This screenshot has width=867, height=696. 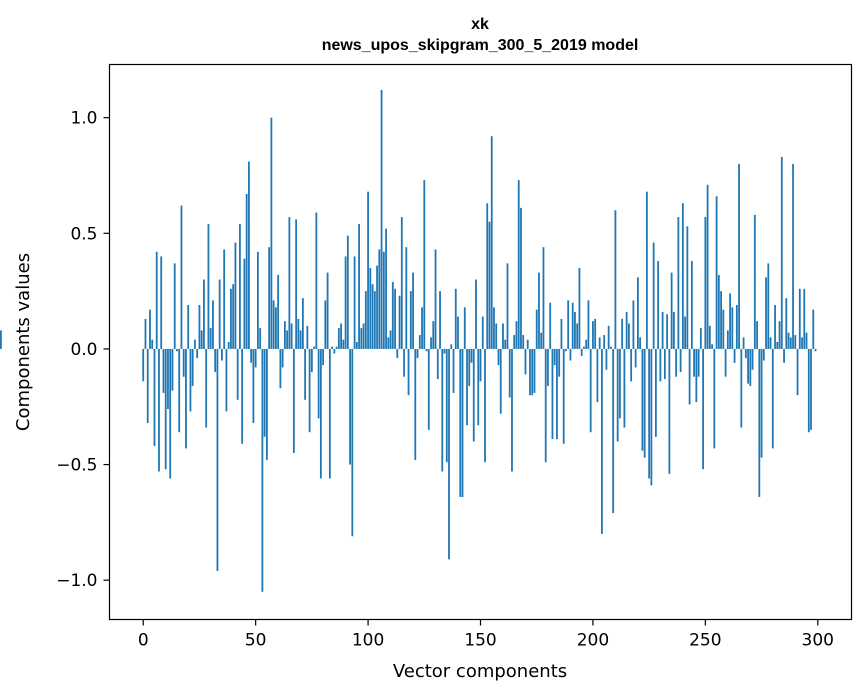 What do you see at coordinates (480, 45) in the screenshot?
I see `chart-subtitle: news_upos_skipgram_300_5_2019 model` at bounding box center [480, 45].